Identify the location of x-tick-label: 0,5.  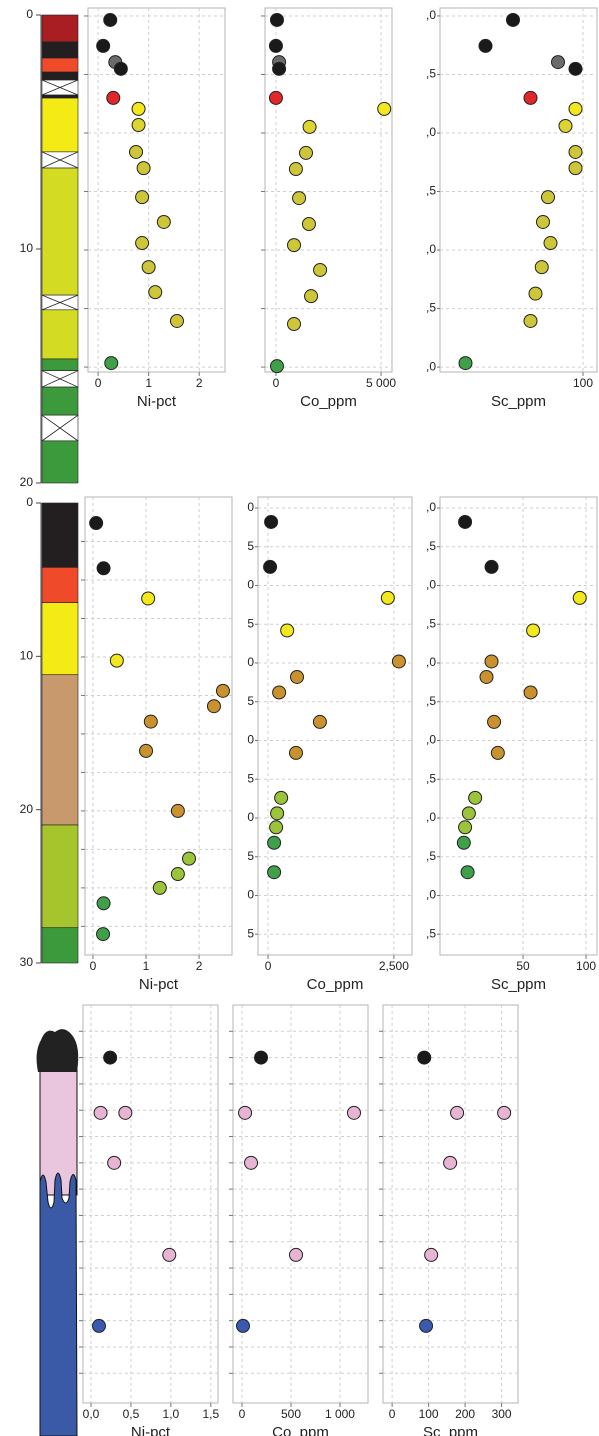
(131, 1414).